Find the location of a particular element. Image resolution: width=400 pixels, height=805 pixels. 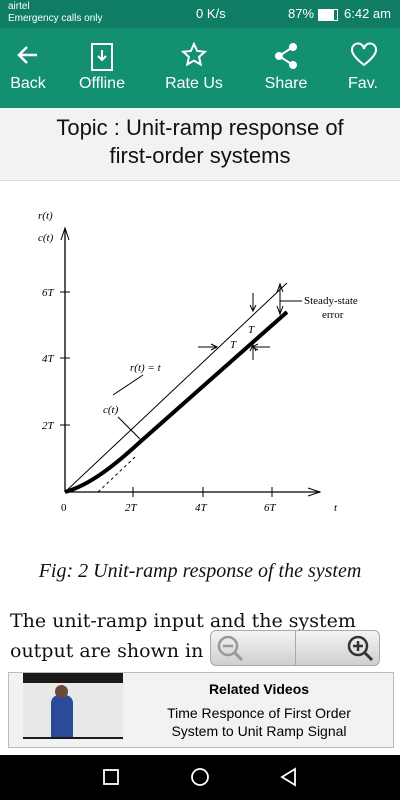

home-button is located at coordinates (200, 777).